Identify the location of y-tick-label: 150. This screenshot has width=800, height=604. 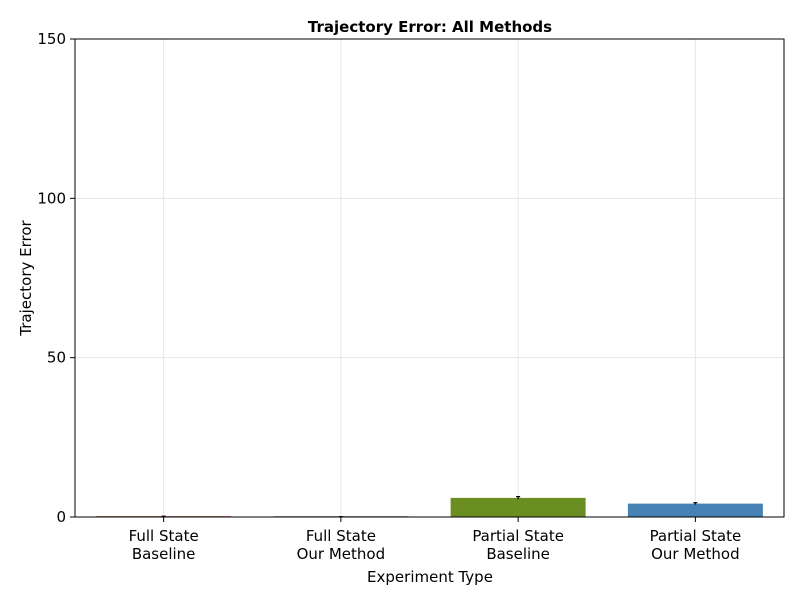
(51, 39).